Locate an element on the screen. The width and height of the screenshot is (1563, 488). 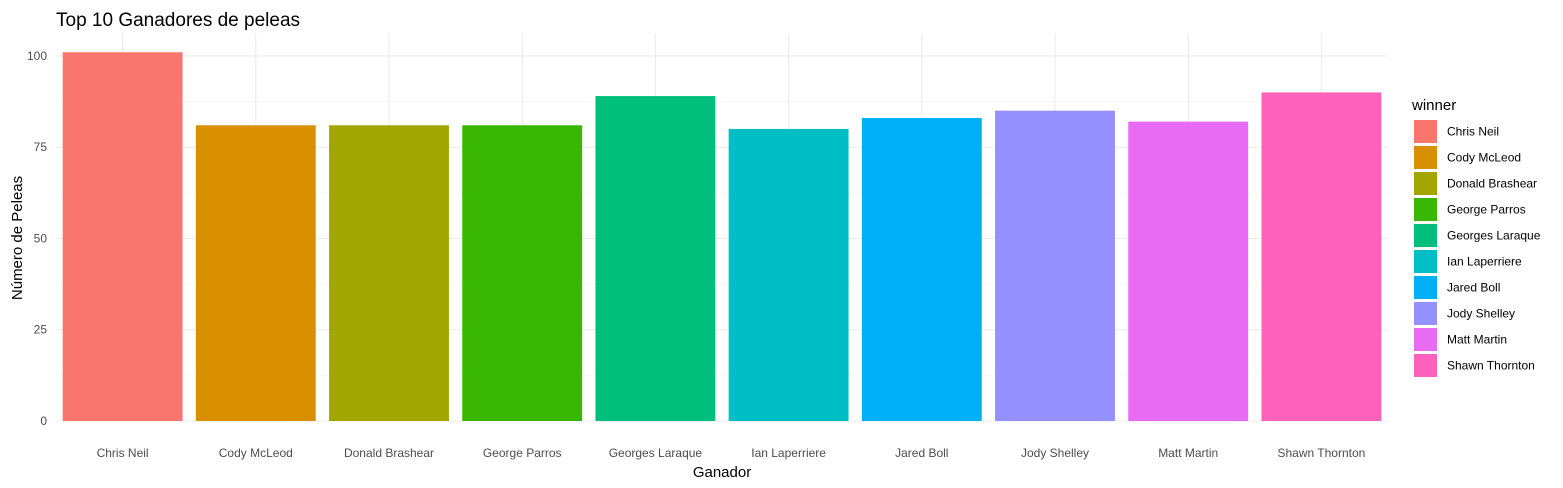
x-axis-title: Ganador is located at coordinates (722, 472).